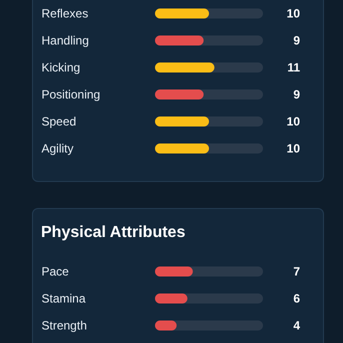 The width and height of the screenshot is (343, 343). I want to click on y-tick-label: Speed, so click(59, 121).